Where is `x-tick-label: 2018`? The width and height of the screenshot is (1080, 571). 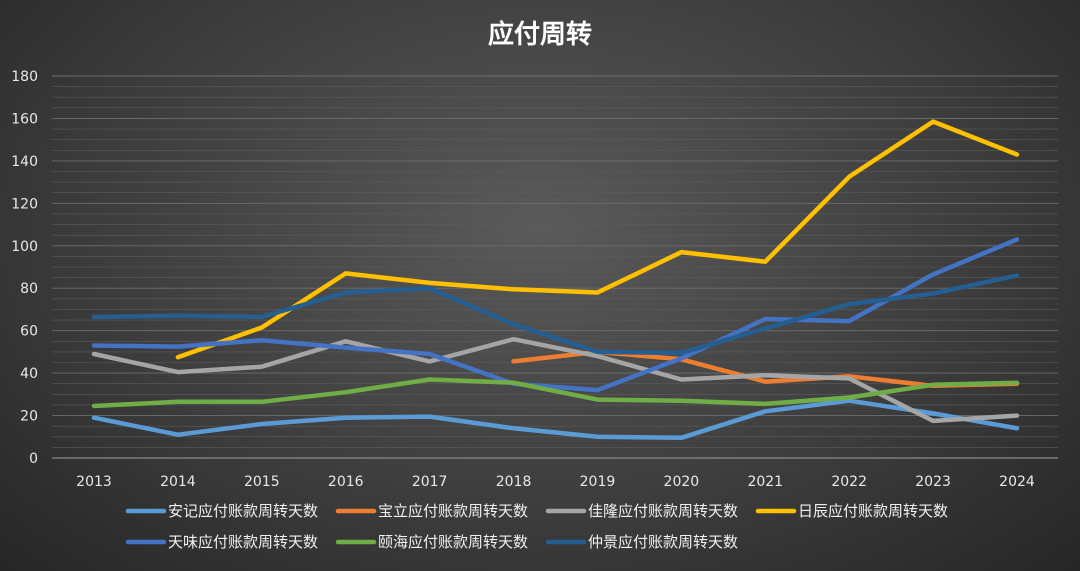 x-tick-label: 2018 is located at coordinates (514, 482).